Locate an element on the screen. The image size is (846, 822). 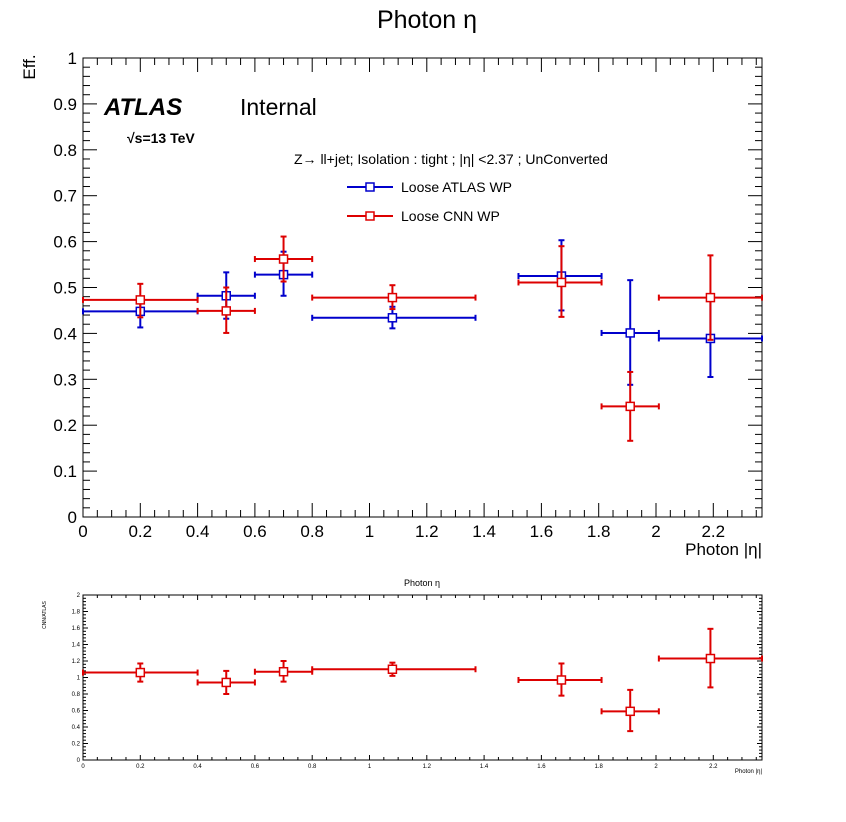
ratio-y-tick-label: 0 is located at coordinates (79, 761).